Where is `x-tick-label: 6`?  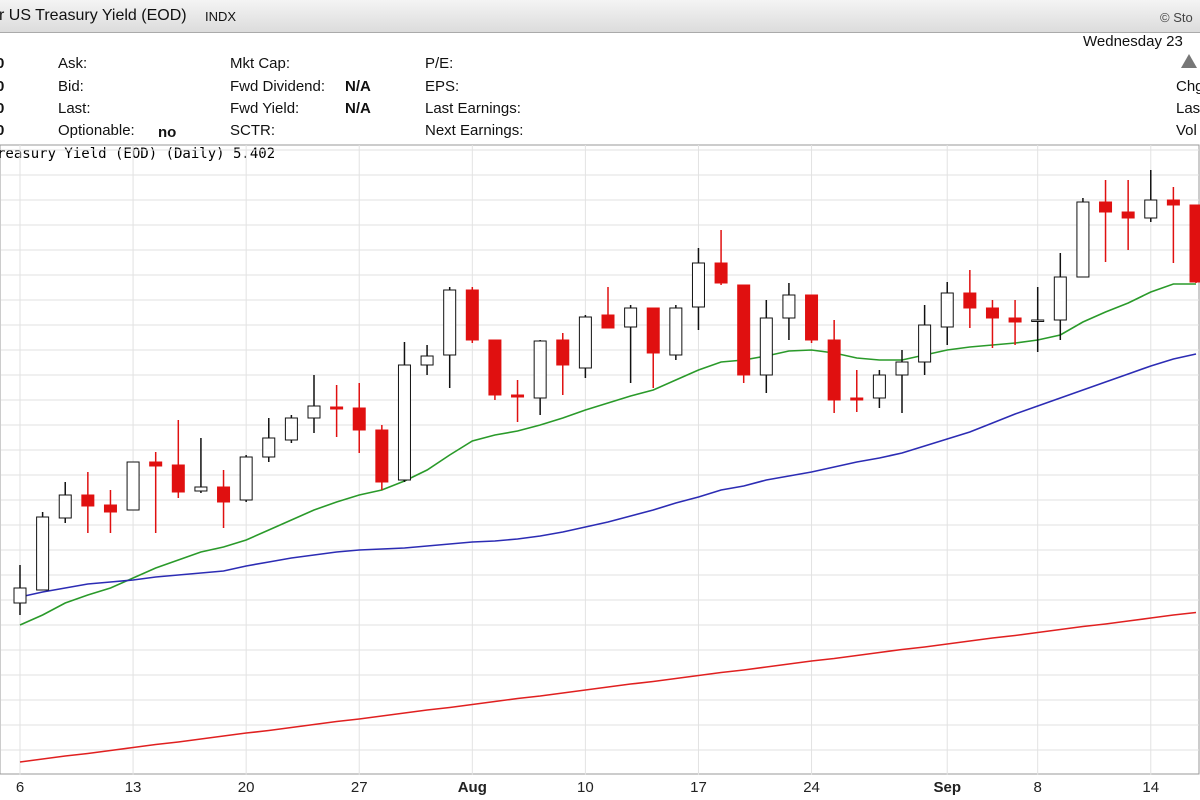
x-tick-label: 6 is located at coordinates (20, 787).